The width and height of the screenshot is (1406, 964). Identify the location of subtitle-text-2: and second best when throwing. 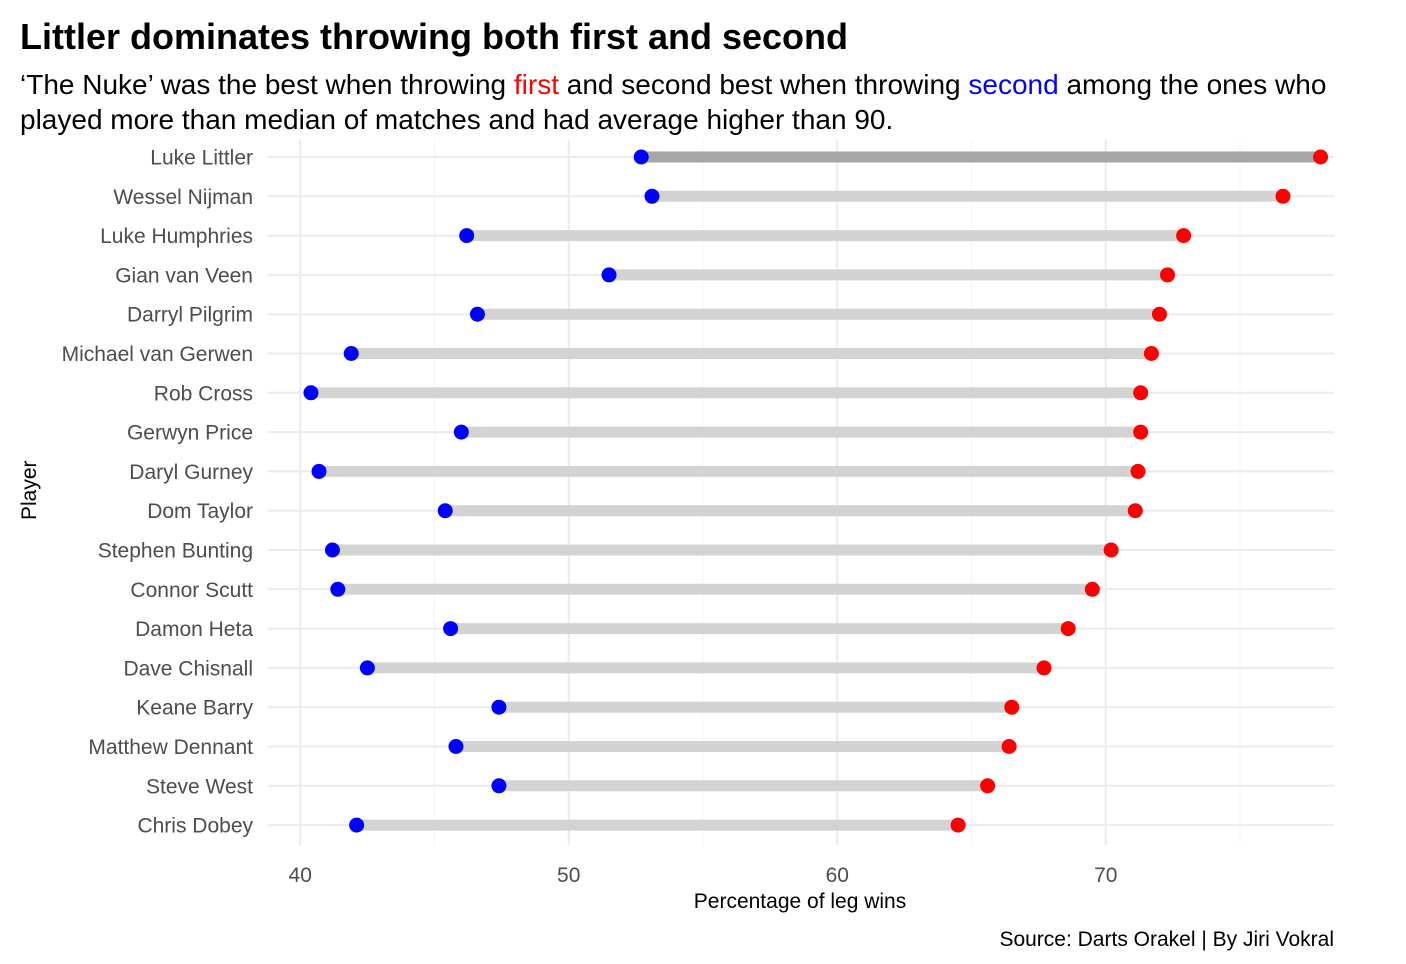
(764, 84).